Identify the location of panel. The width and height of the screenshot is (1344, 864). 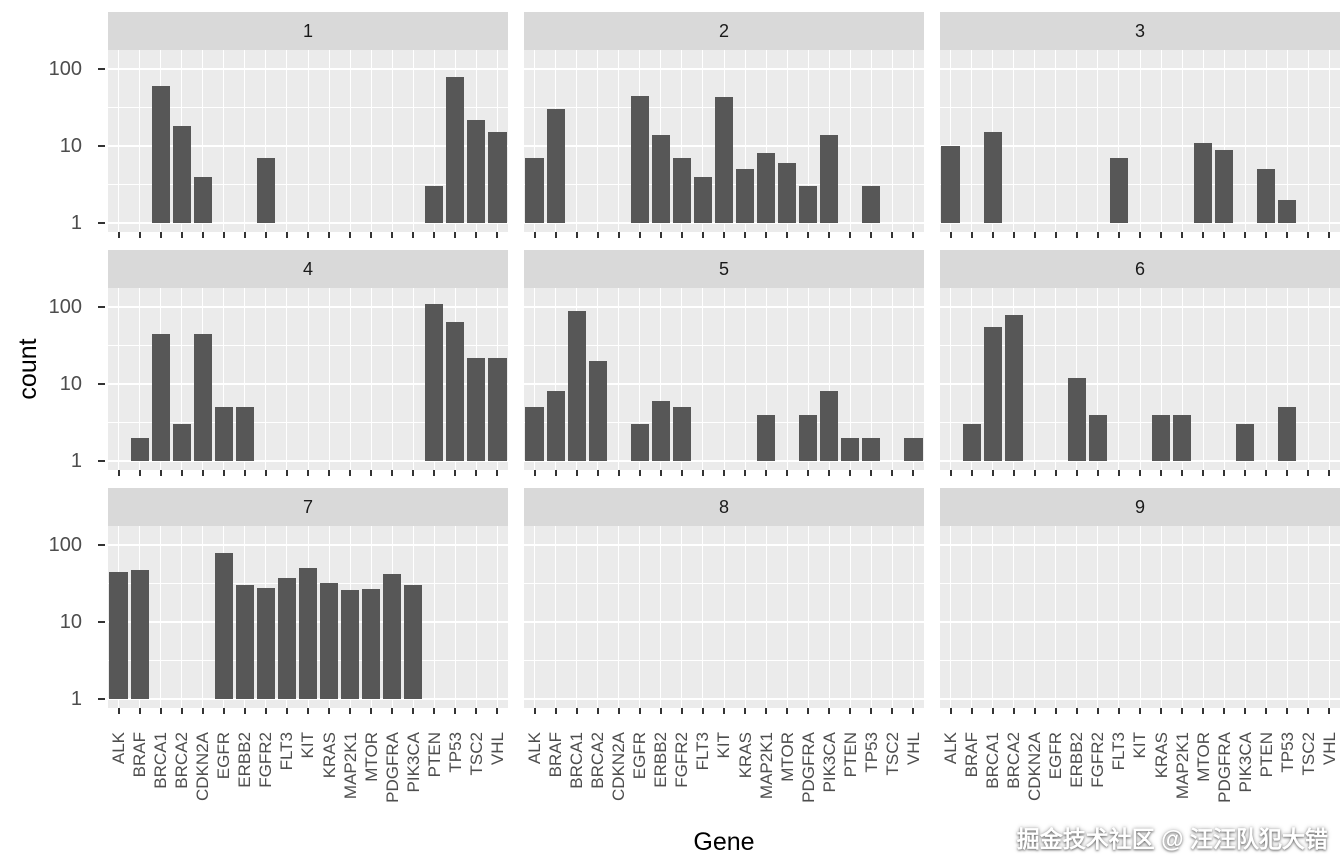
(1140, 379).